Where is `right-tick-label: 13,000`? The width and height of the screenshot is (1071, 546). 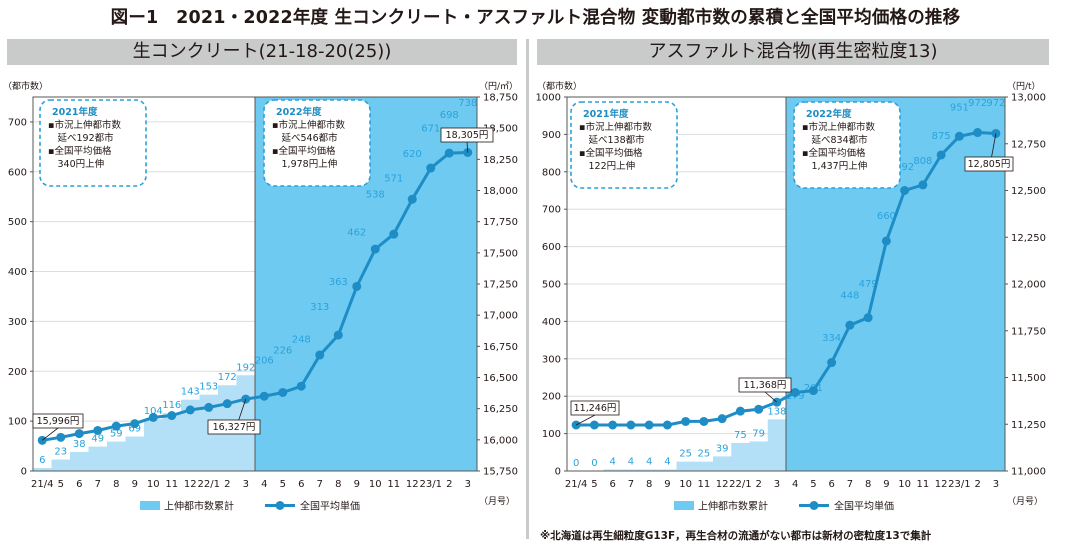 right-tick-label: 13,000 is located at coordinates (1028, 98).